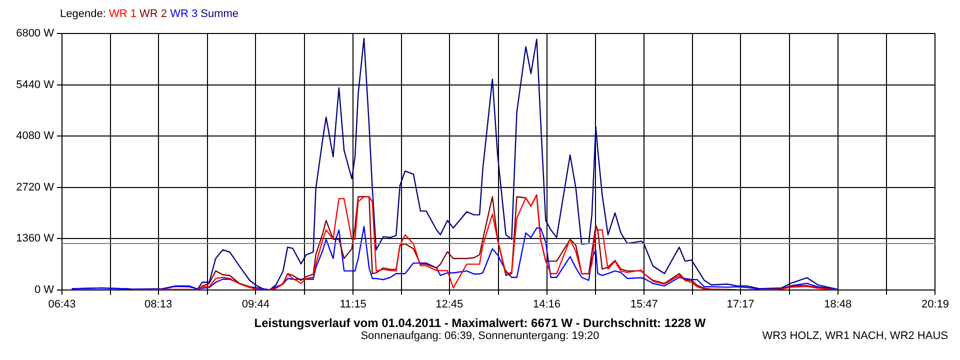 This screenshot has height=360, width=960. Describe the element at coordinates (450, 304) in the screenshot. I see `x-tick-label: 12:45` at that location.